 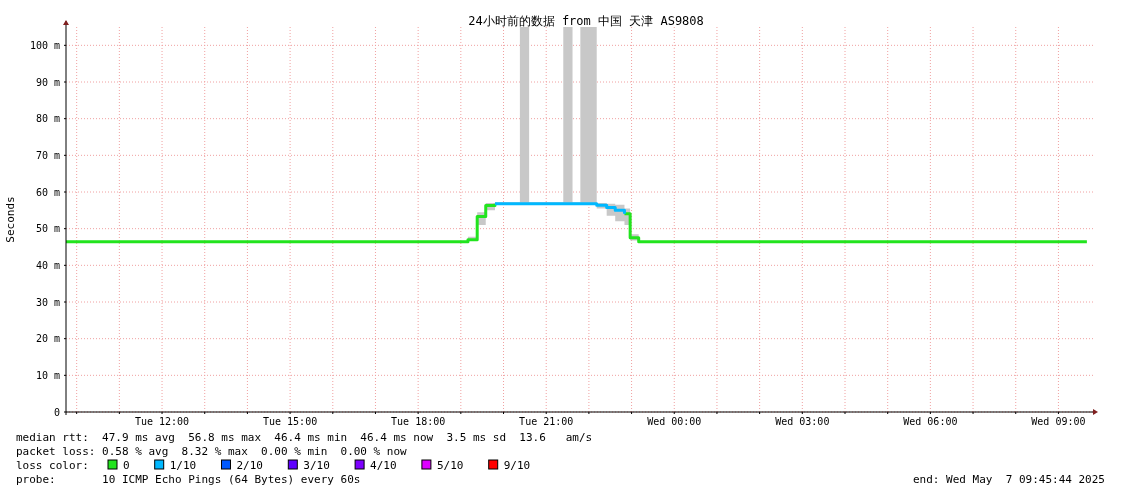 I want to click on y-tick-label: 20 m, so click(x=47, y=339).